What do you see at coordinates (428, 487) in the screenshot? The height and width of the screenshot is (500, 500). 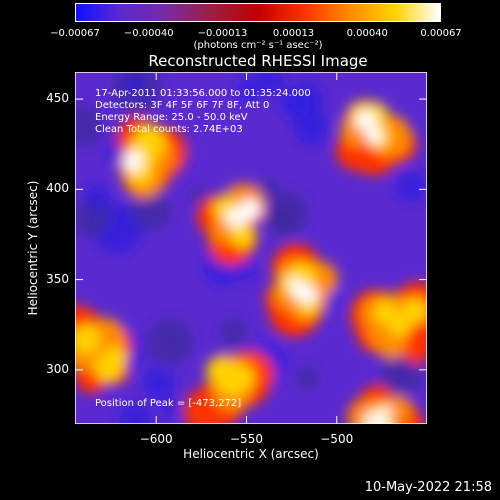 I see `footer-timestamp: 10-May-2022 21:58` at bounding box center [428, 487].